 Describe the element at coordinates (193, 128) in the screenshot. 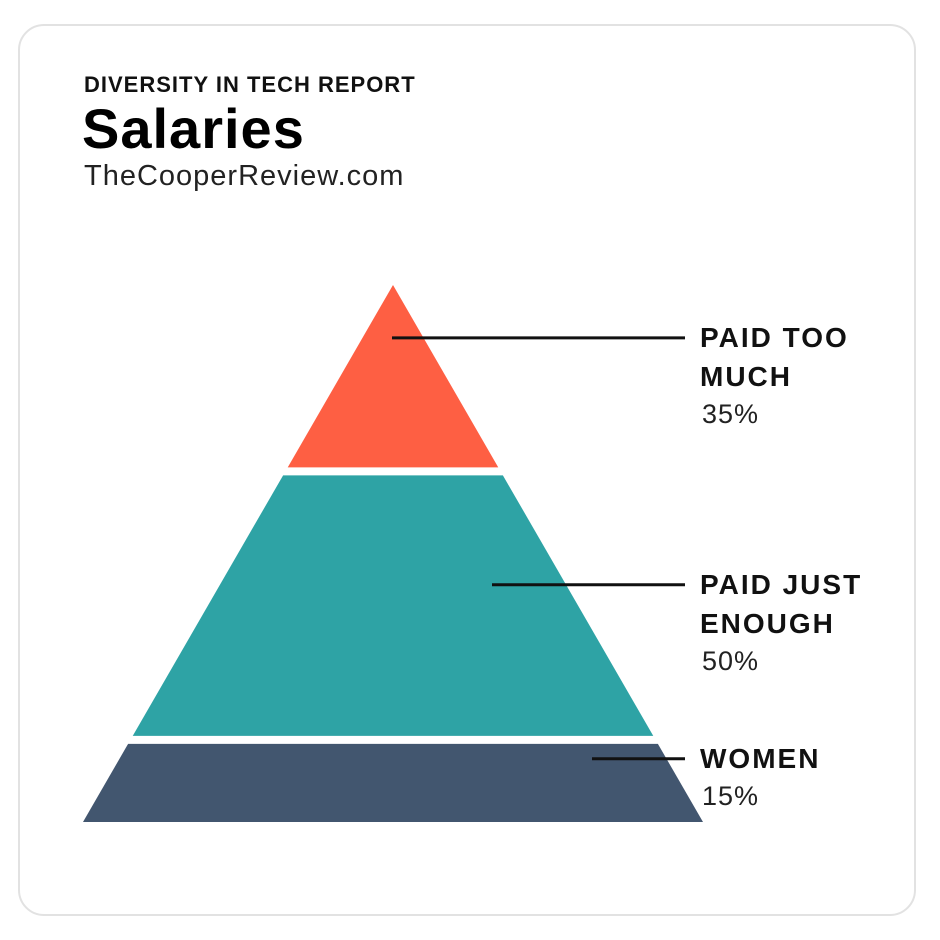

I see `chart-title: Salaries` at that location.